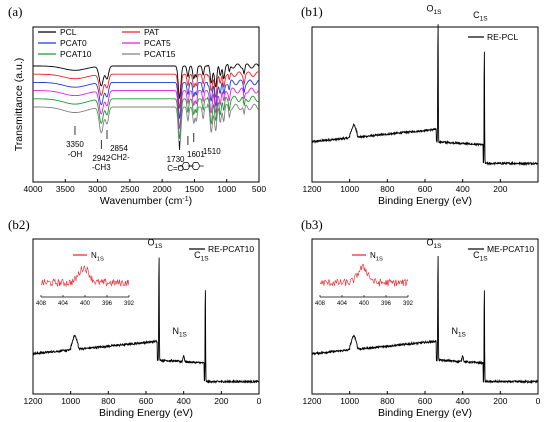 Image resolution: width=554 pixels, height=422 pixels. What do you see at coordinates (160, 54) in the screenshot?
I see `legend-label-pcat15: PCAT15` at bounding box center [160, 54].